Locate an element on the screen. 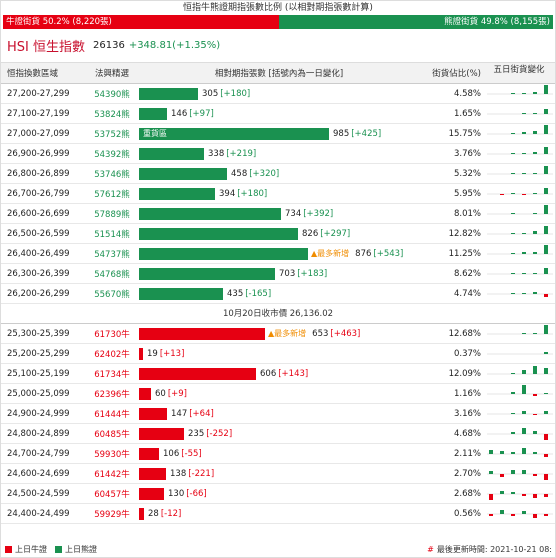 Image resolution: width=556 pixels, height=558 pixels. footer: 上日牛證 上日熊證 # 最後更新時間: 2021-10-21 08: is located at coordinates (278, 549).